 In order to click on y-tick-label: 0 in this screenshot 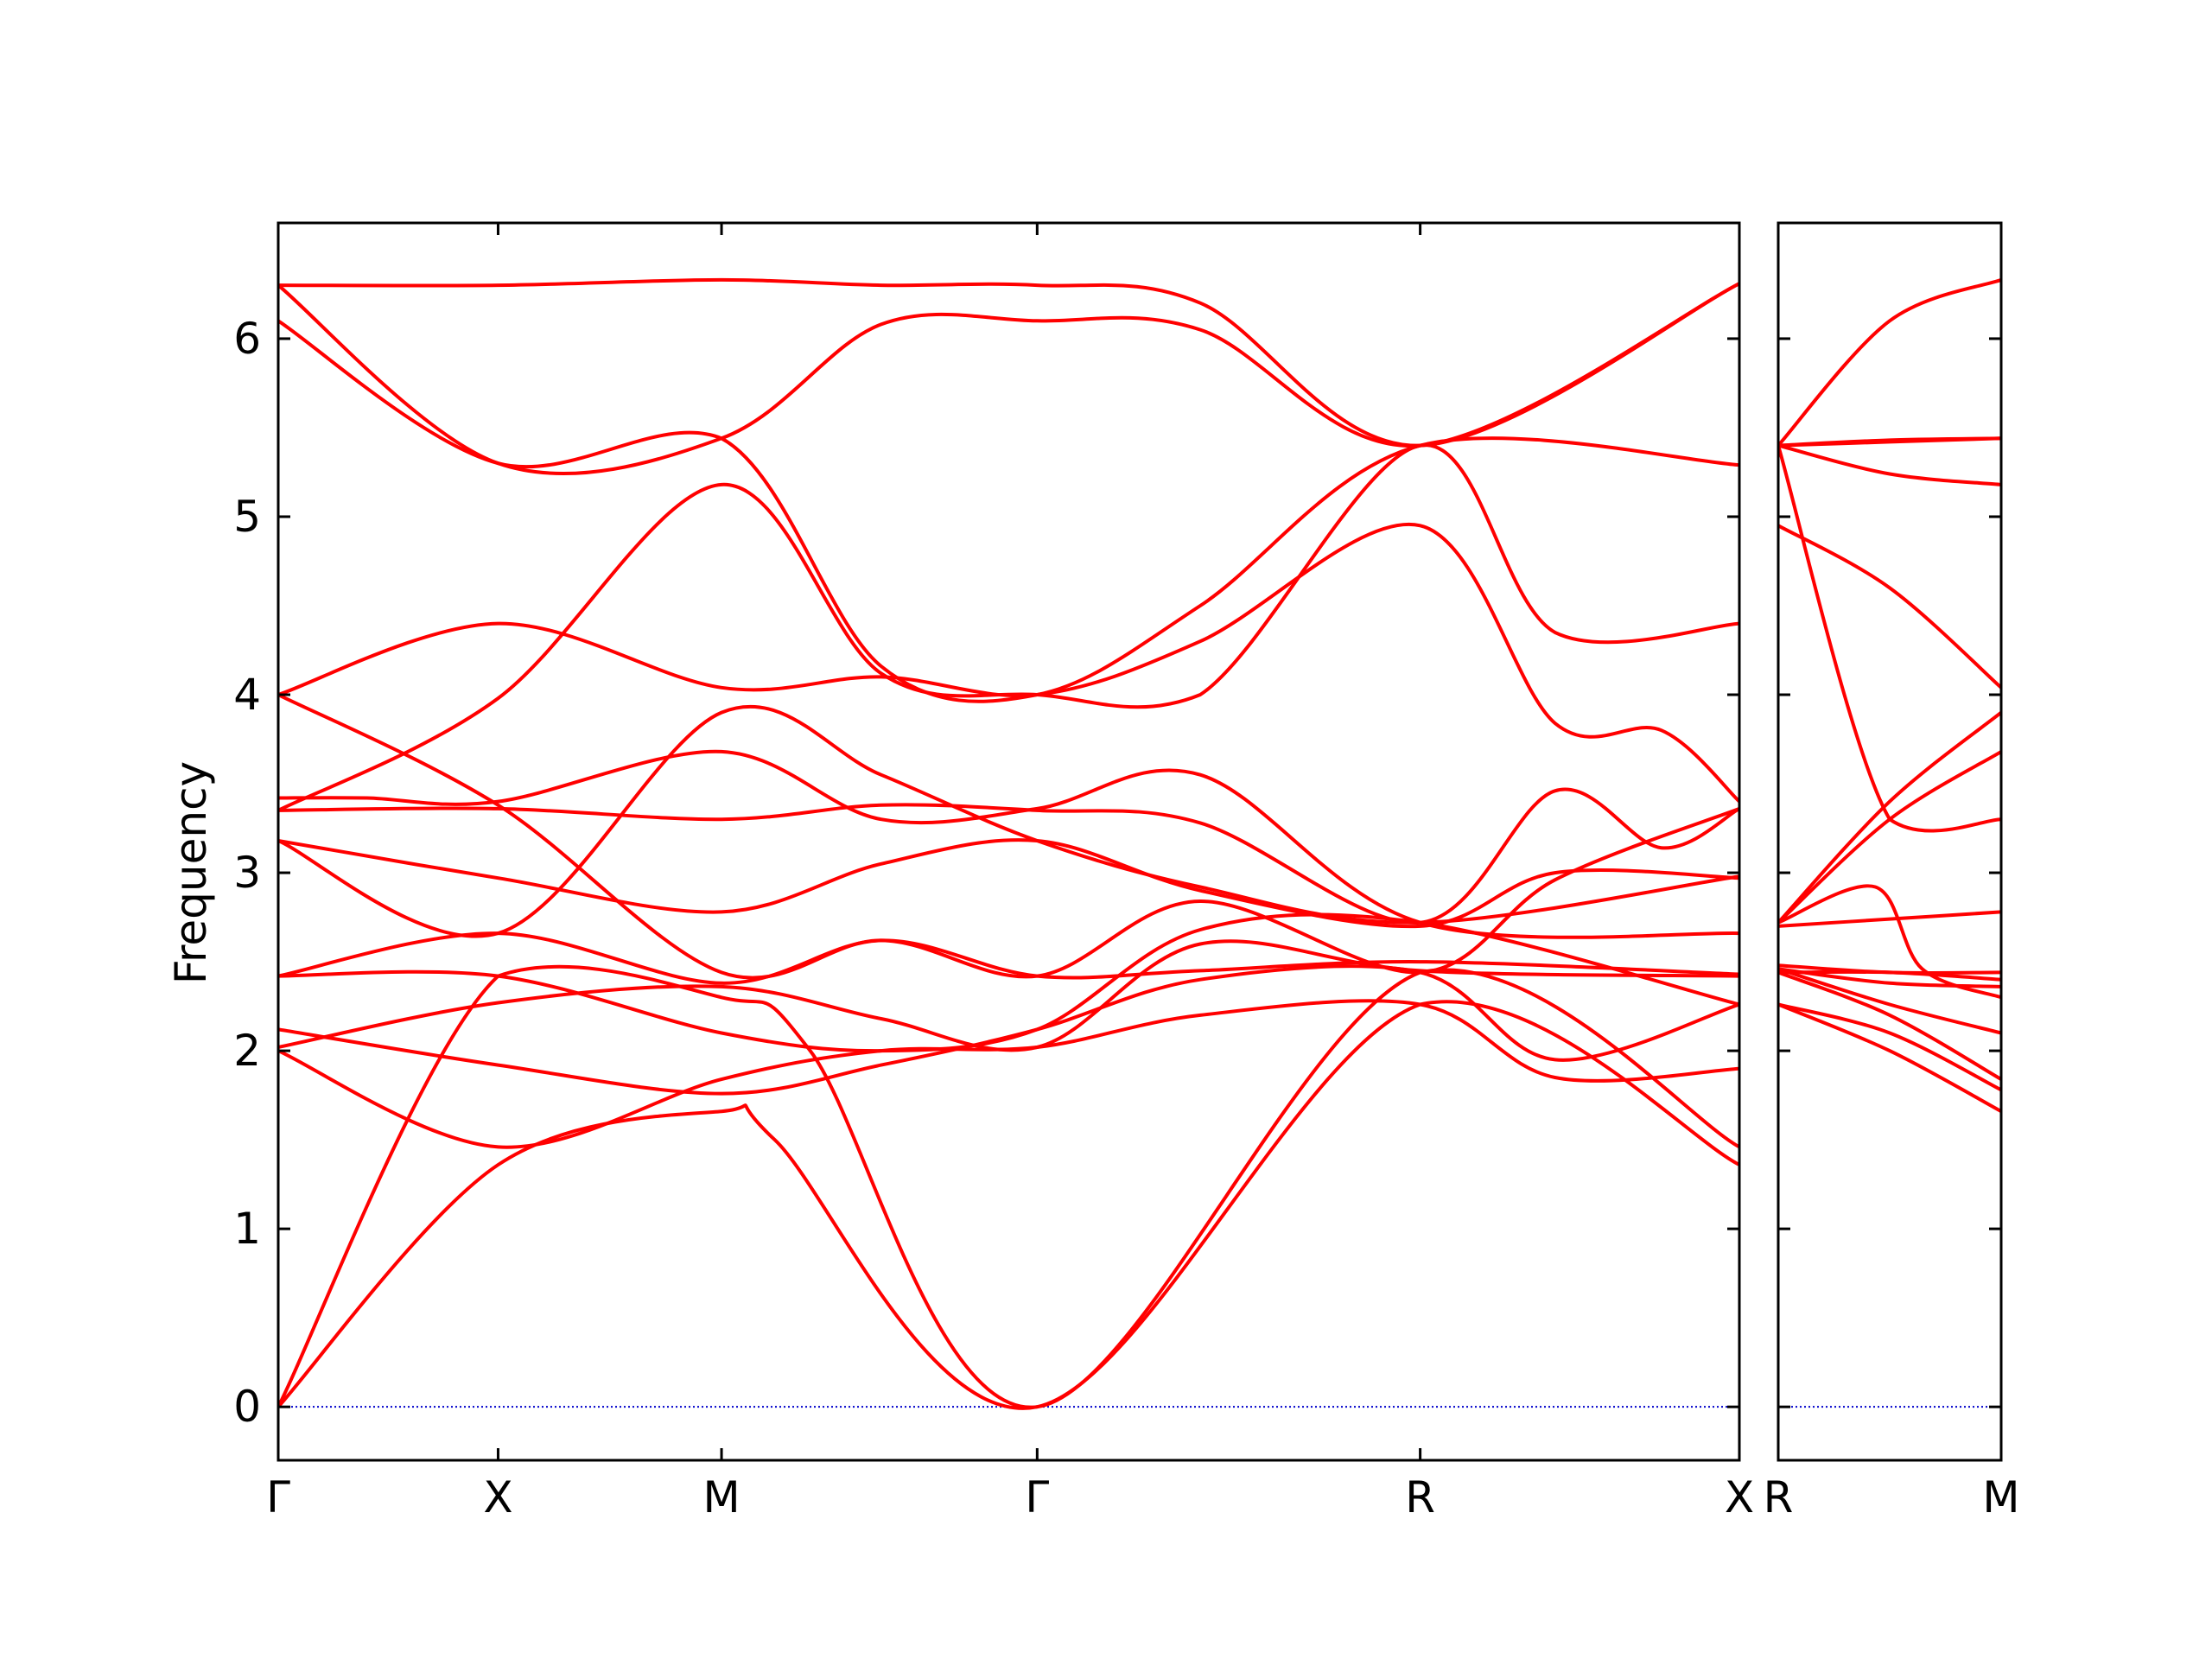, I will do `click(247, 1407)`.